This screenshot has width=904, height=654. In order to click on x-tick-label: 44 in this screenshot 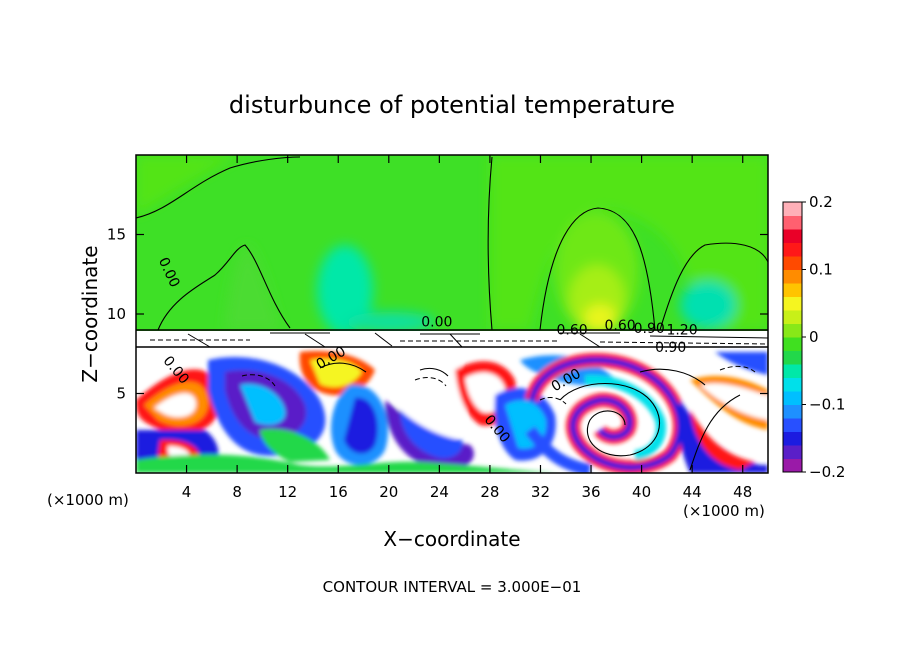, I will do `click(692, 492)`.